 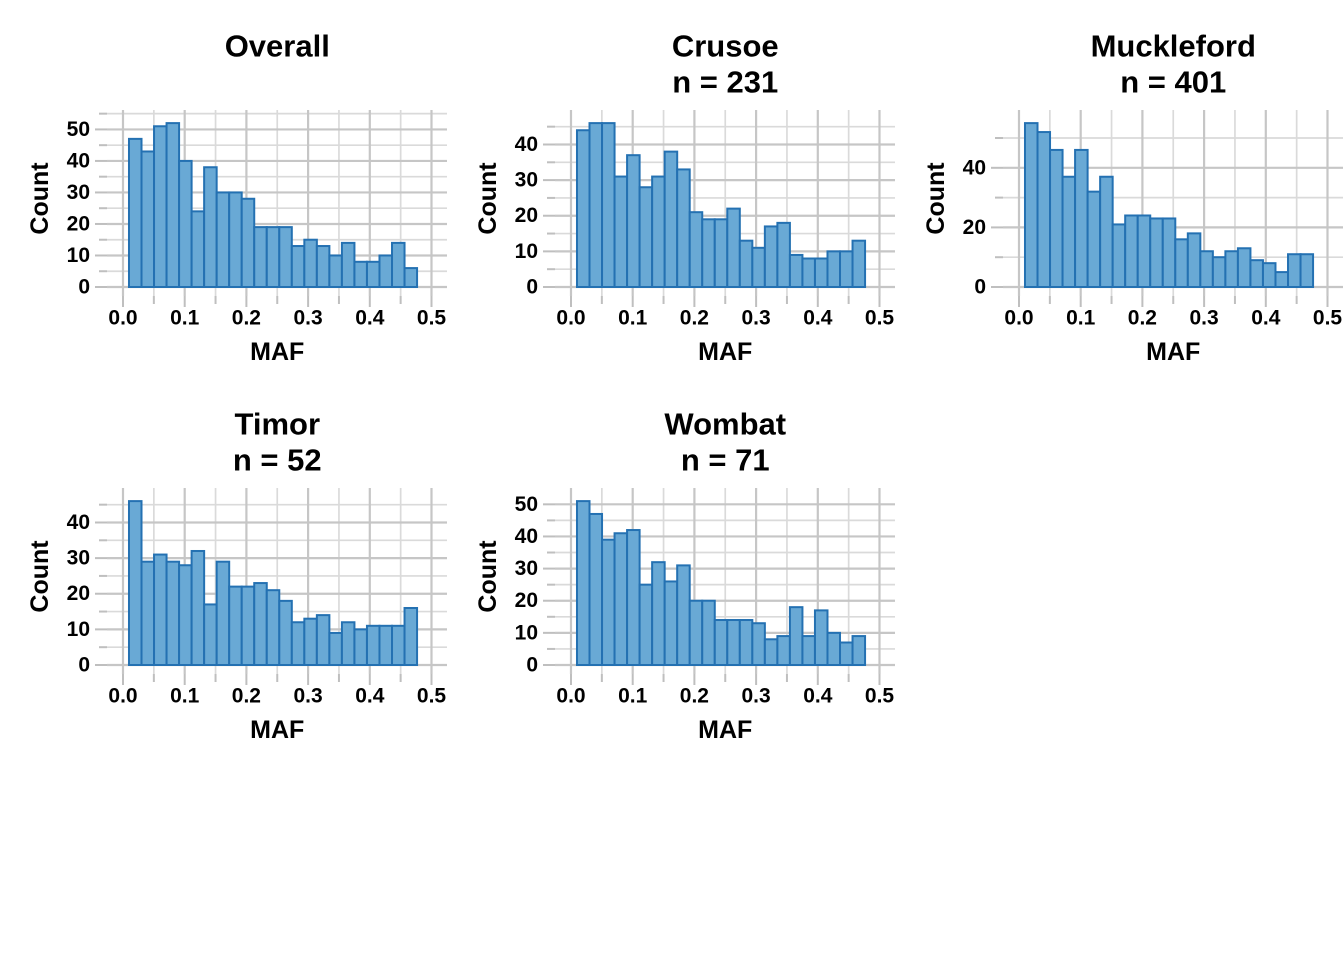 I want to click on panel-subtitle: n = 71, so click(x=725, y=460).